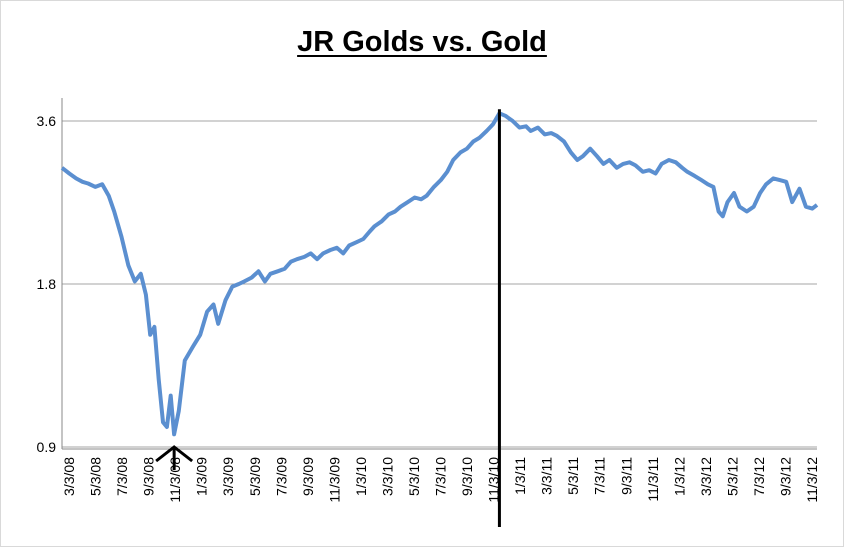  Describe the element at coordinates (422, 42) in the screenshot. I see `chart-title: JR Golds vs. Gold` at that location.